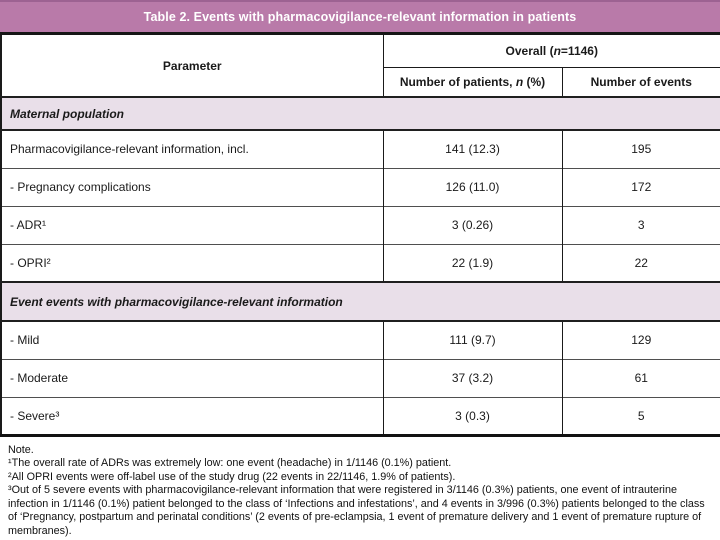 This screenshot has width=720, height=540. What do you see at coordinates (534, 81) in the screenshot?
I see `patients-header-suffix: (%)` at bounding box center [534, 81].